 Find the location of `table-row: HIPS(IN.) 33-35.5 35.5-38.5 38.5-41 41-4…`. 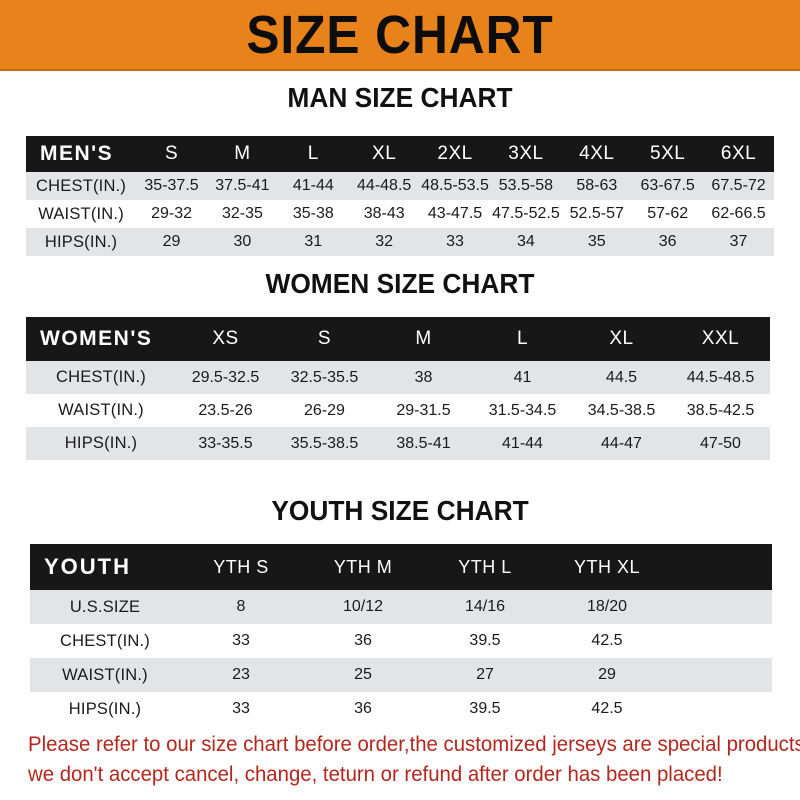

table-row: HIPS(IN.) 33-35.5 35.5-38.5 38.5-41 41-4… is located at coordinates (398, 443).